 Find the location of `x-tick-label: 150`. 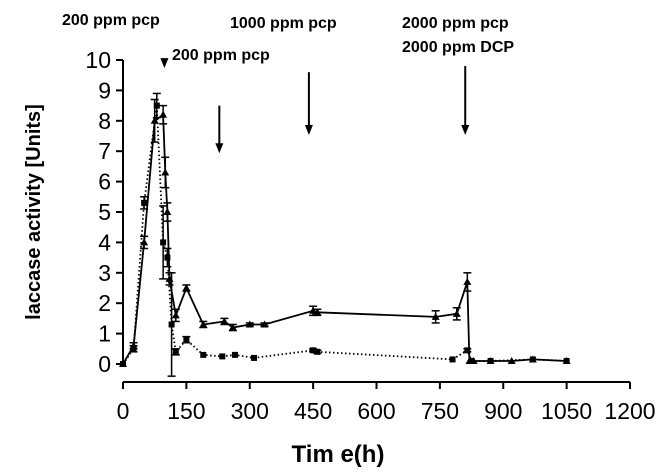

x-tick-label: 150 is located at coordinates (186, 411).